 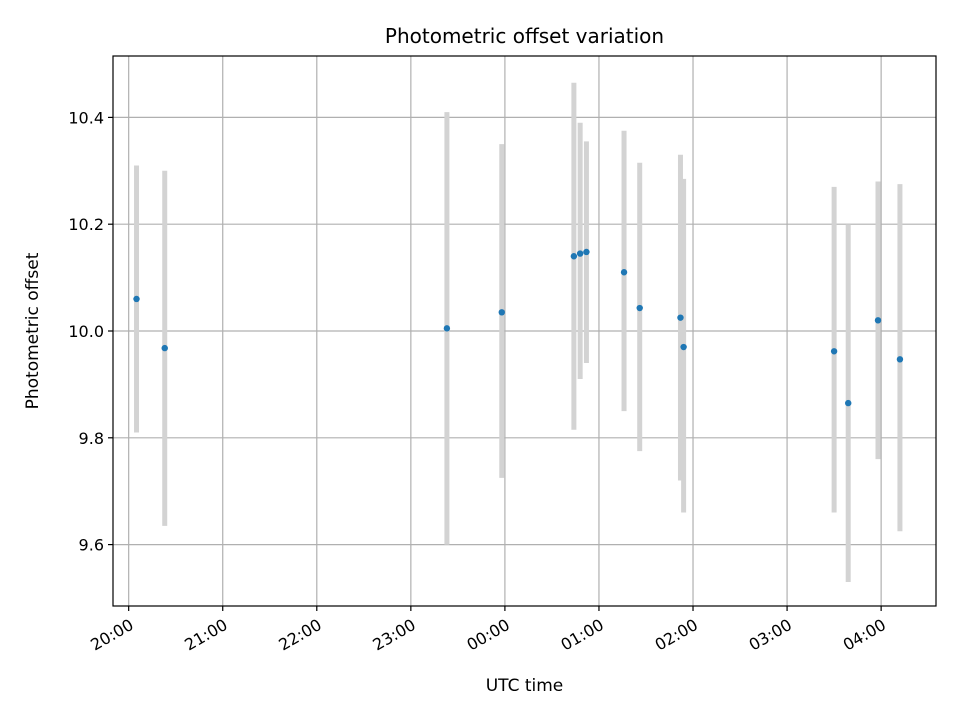 I want to click on y-tick-label: 10.2, so click(x=86, y=224).